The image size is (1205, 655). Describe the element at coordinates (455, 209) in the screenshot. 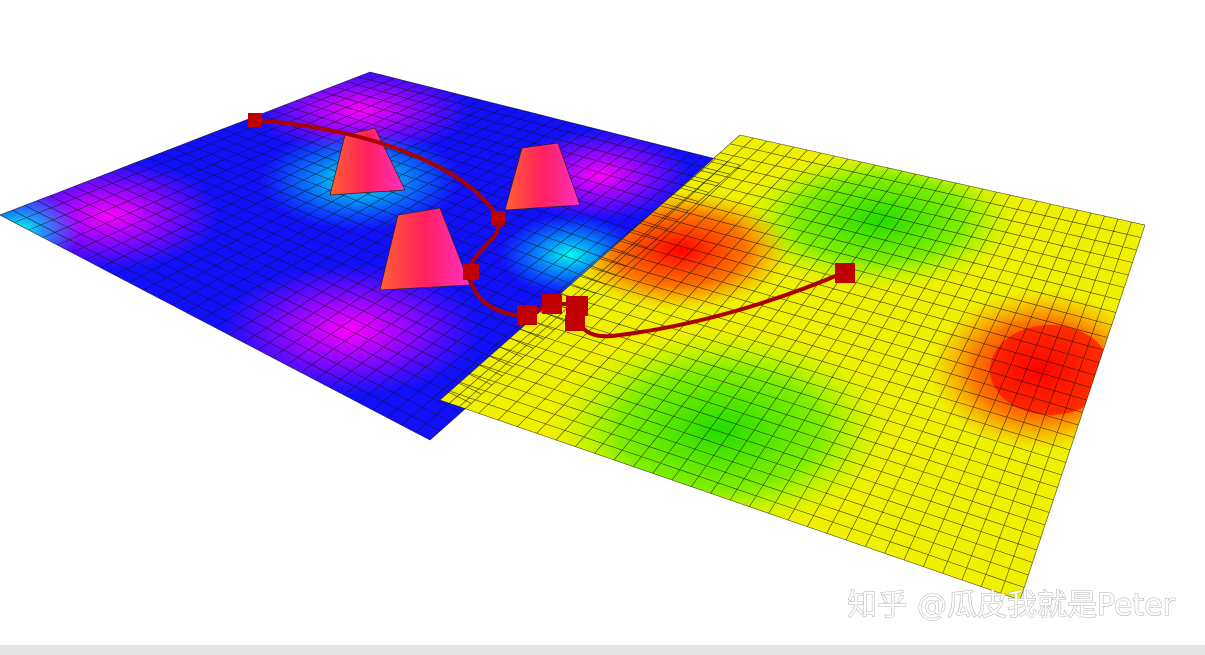

I see `peaks` at that location.